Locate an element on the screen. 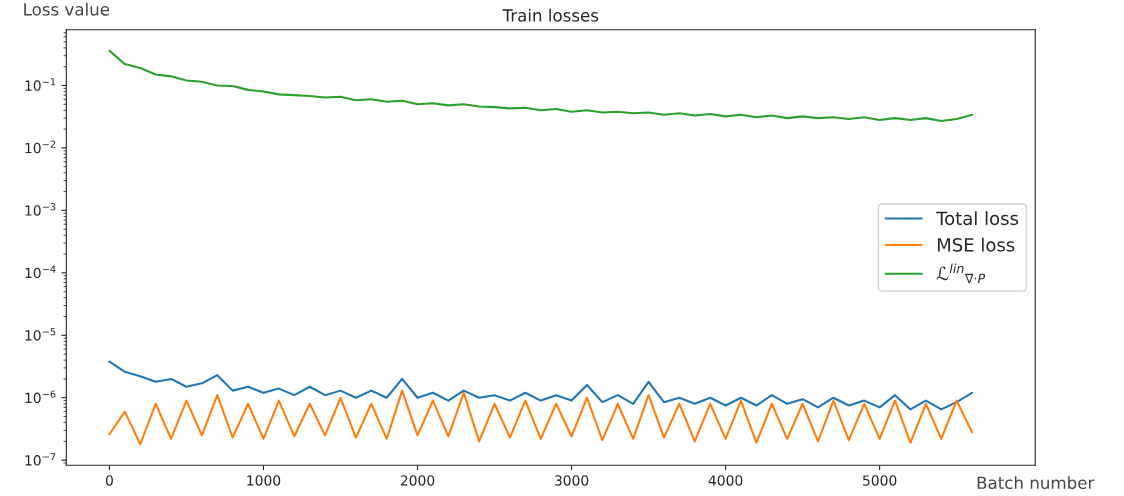 The image size is (1124, 496). y-tick-label: 10$^{−2}$ is located at coordinates (40, 147).